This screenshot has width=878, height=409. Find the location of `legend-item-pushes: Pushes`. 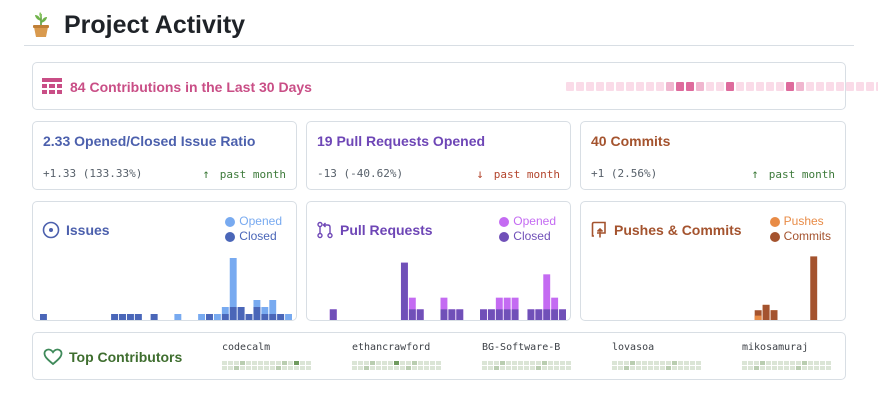

legend-item-pushes: Pushes is located at coordinates (800, 221).